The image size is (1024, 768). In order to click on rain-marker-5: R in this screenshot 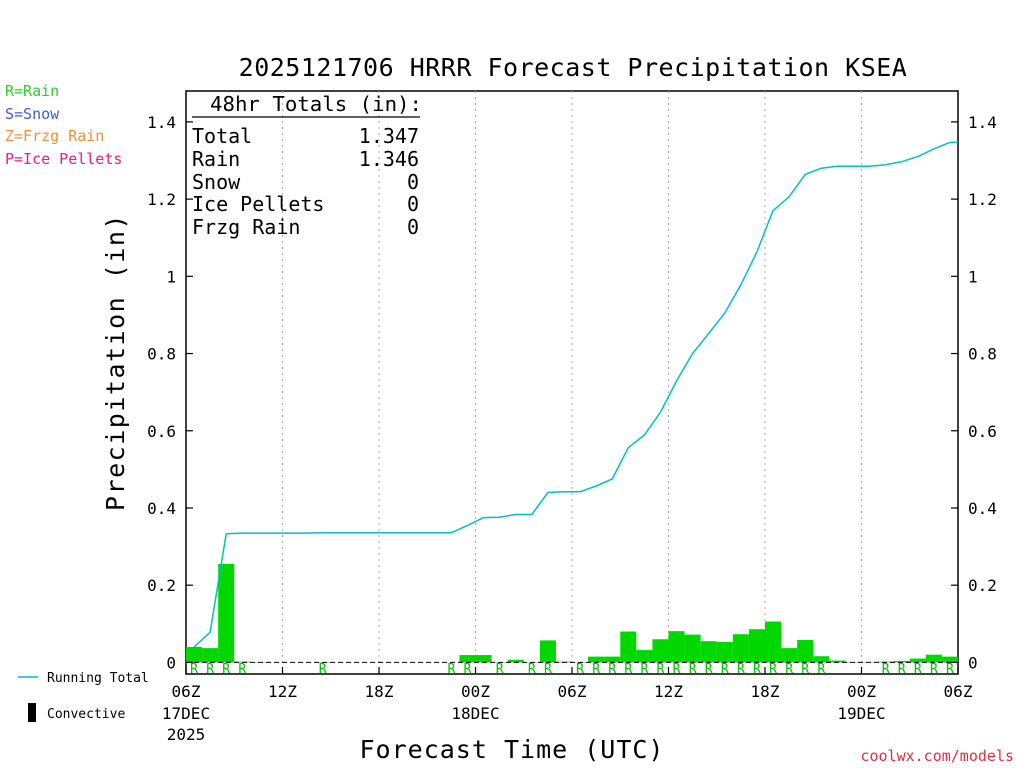, I will do `click(451, 669)`.